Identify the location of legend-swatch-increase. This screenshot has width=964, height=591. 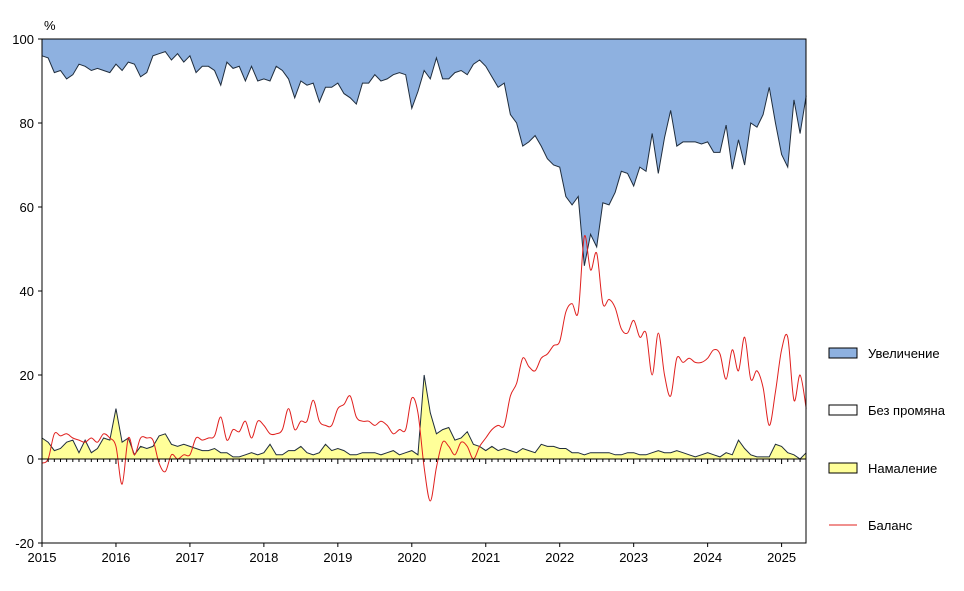
(843, 353).